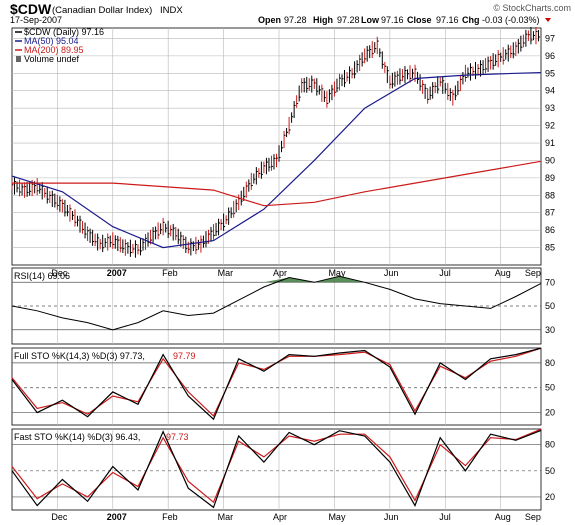 The height and width of the screenshot is (525, 575). Describe the element at coordinates (269, 20) in the screenshot. I see `open-label: Open` at that location.